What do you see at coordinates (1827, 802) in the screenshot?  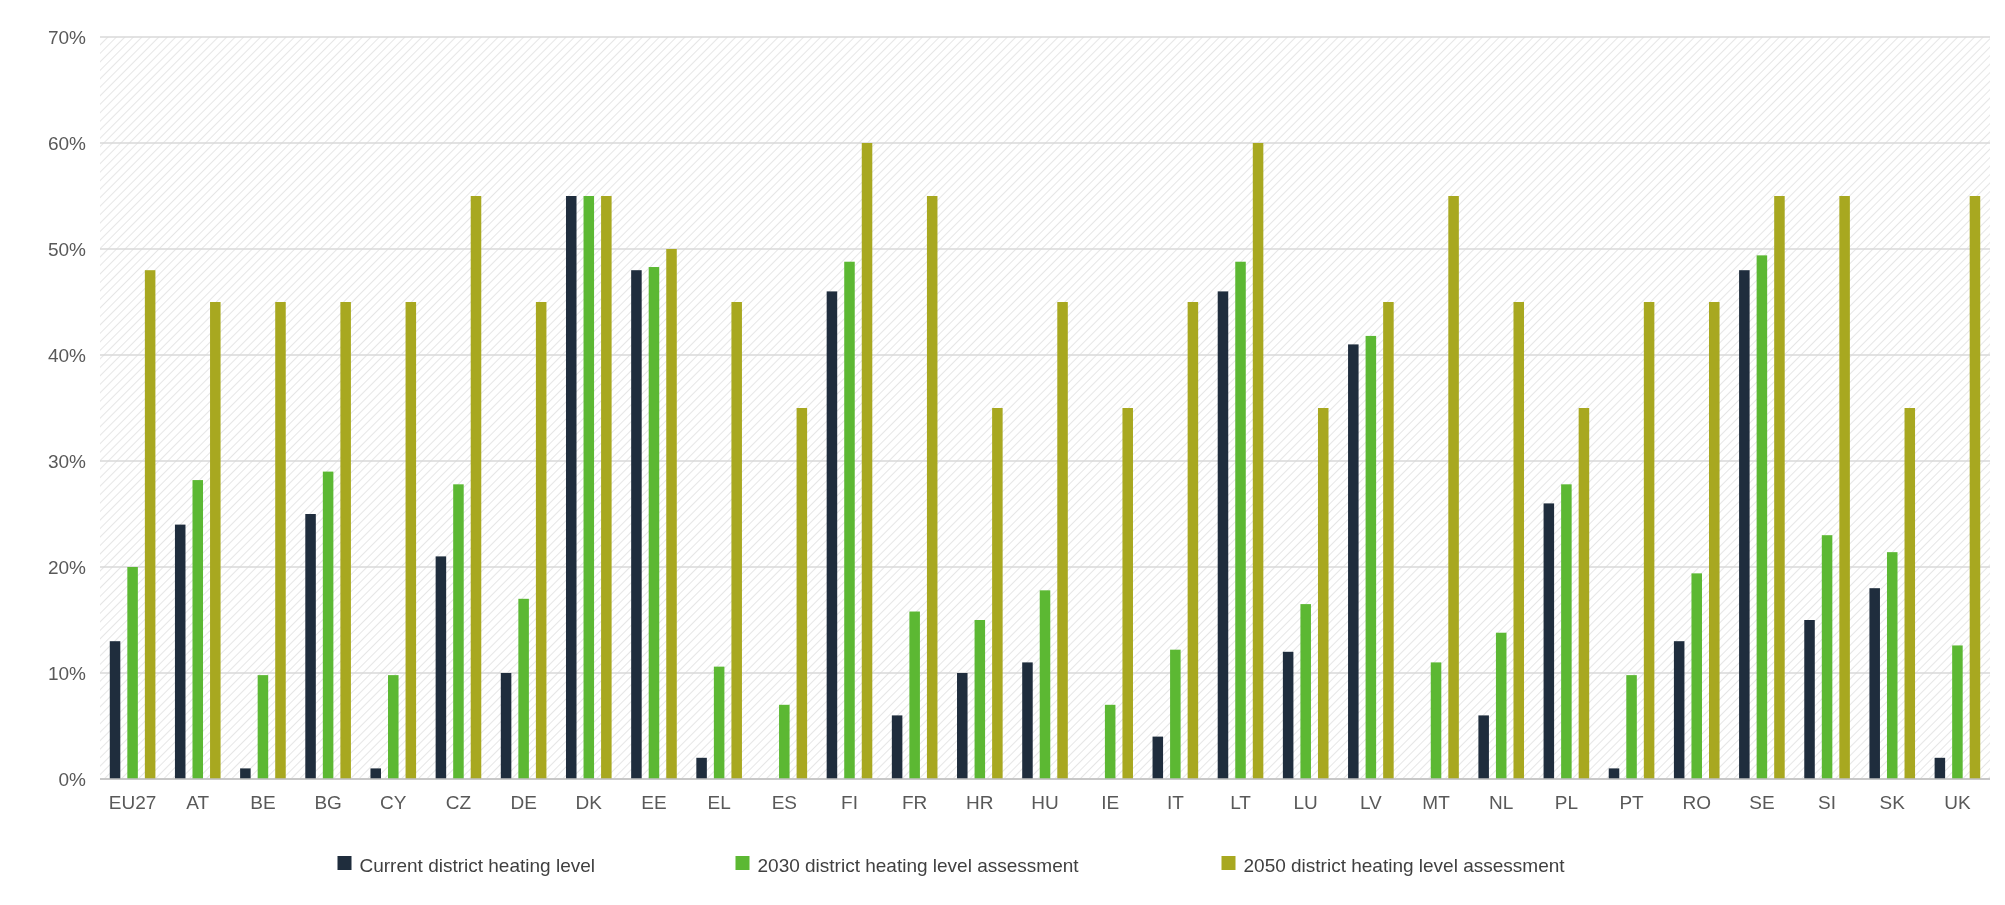 I see `x-tick-label: SI` at bounding box center [1827, 802].